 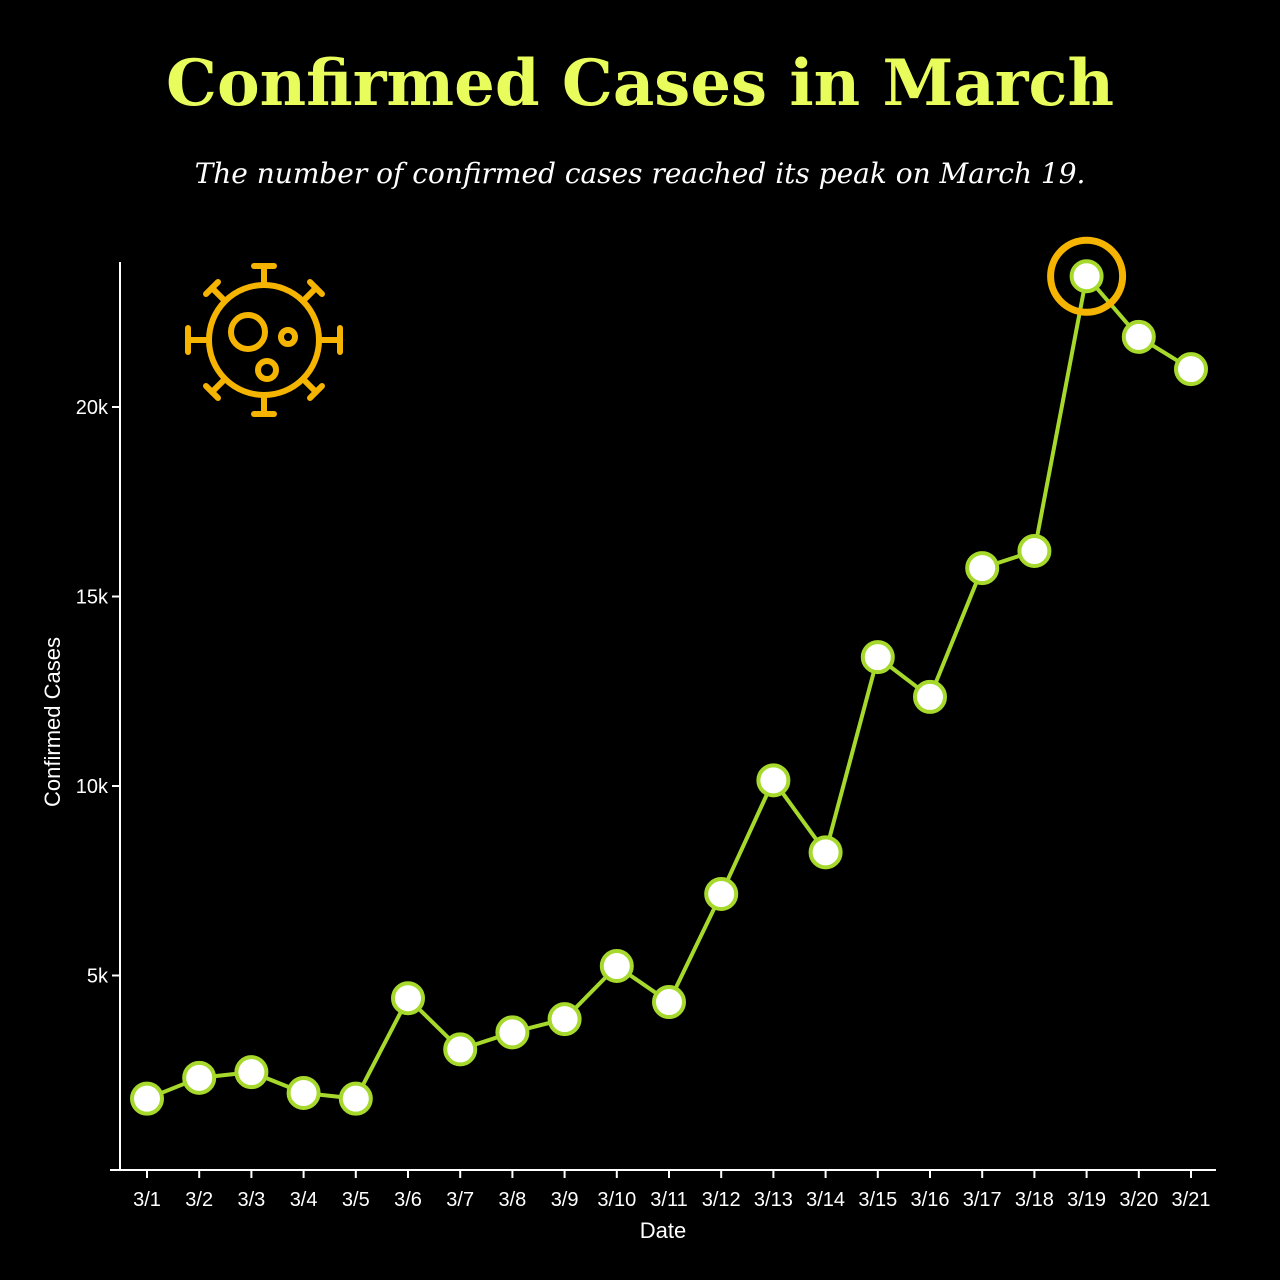 I want to click on peak-highlight-ring, so click(x=1087, y=276).